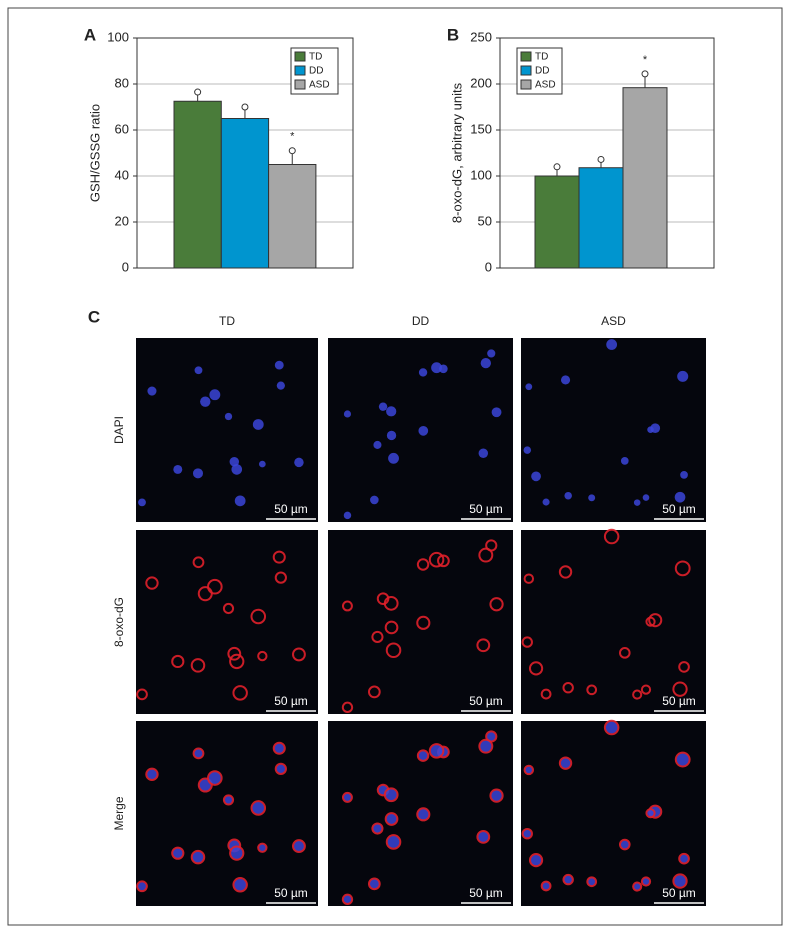  What do you see at coordinates (94, 153) in the screenshot?
I see `y-axis-label: GSH/GSSG ratio` at bounding box center [94, 153].